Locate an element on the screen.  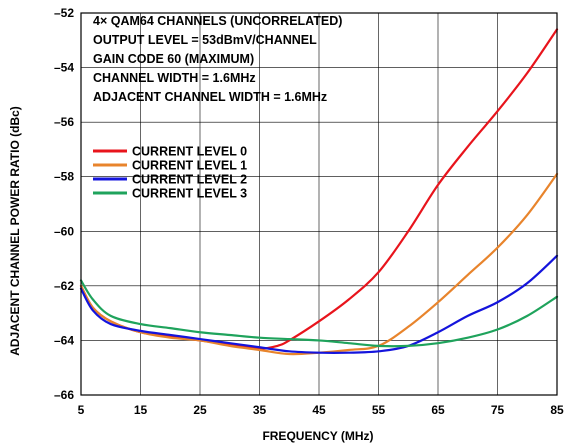
y-tick-label: –56 is located at coordinates (64, 122).